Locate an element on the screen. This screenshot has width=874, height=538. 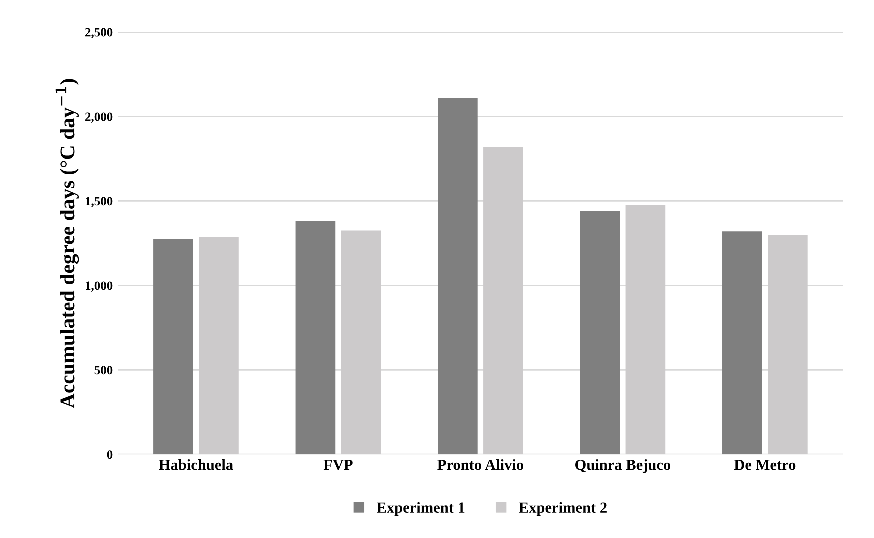
x-tick-label: De Metro is located at coordinates (765, 465).